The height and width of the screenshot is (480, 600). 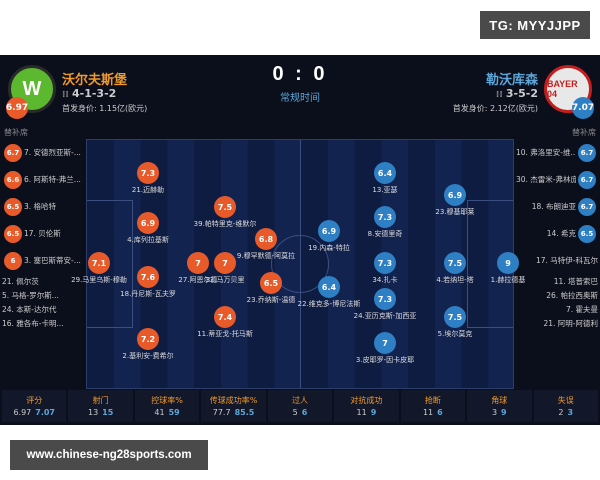 What do you see at coordinates (494, 412) in the screenshot?
I see `stat-home-value: 3` at bounding box center [494, 412].